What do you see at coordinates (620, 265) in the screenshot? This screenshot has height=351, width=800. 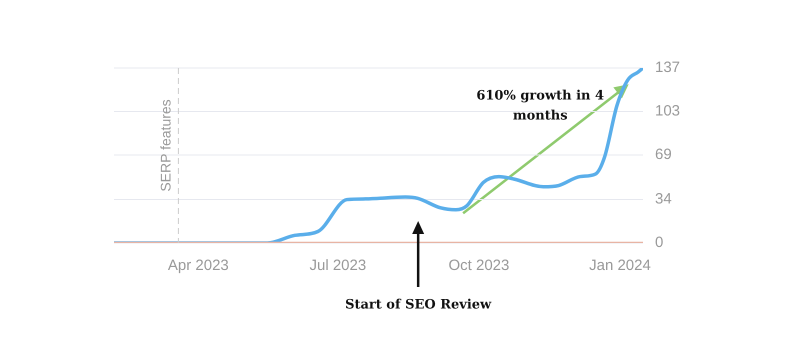 I see `x-tick-label: Jan 2024` at bounding box center [620, 265].